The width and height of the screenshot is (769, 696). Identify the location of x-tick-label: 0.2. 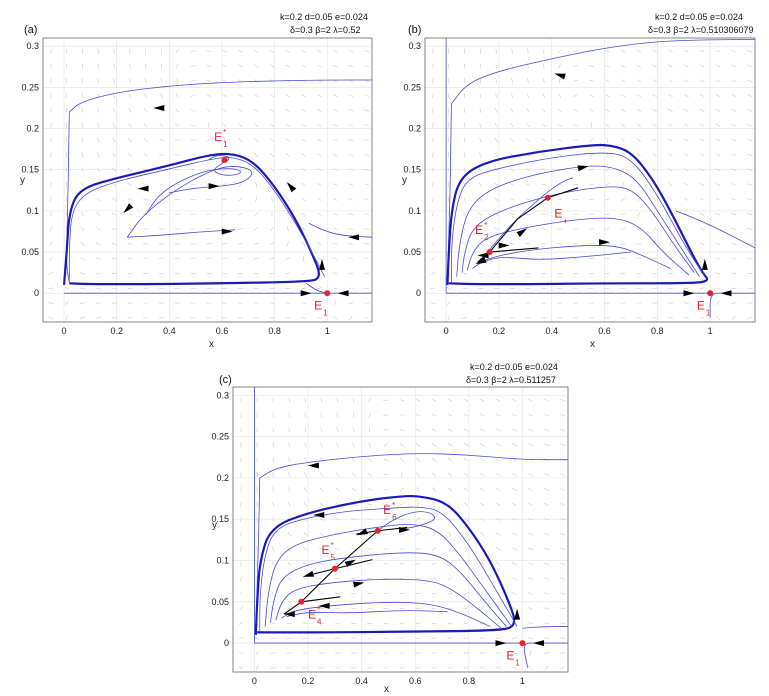
(116, 331).